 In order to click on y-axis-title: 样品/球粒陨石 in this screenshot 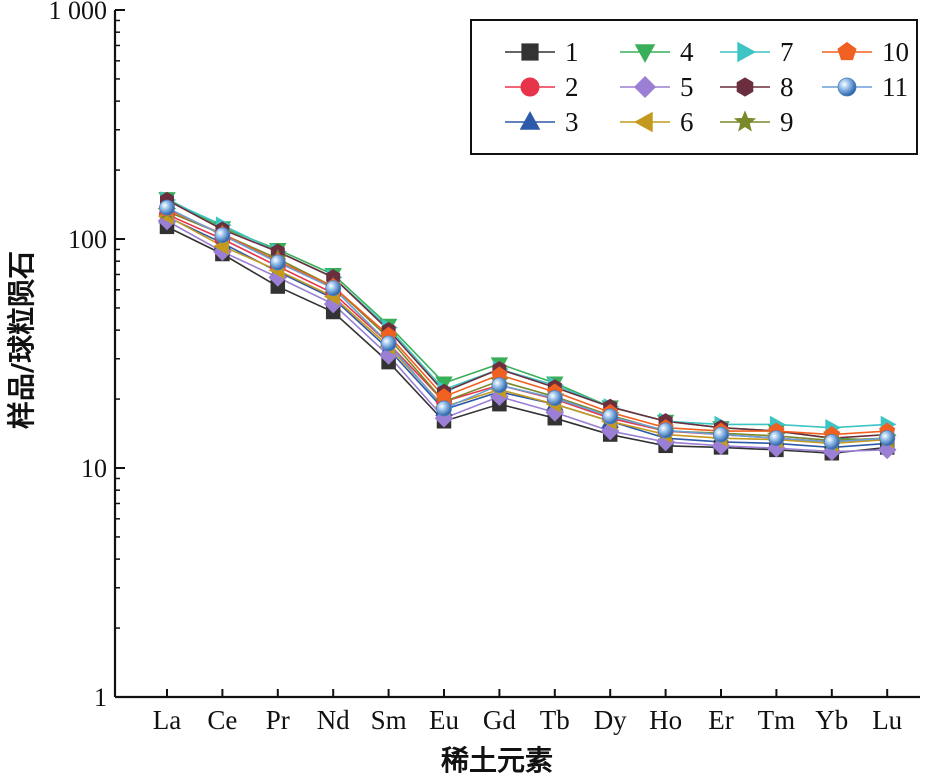, I will do `click(21, 340)`.